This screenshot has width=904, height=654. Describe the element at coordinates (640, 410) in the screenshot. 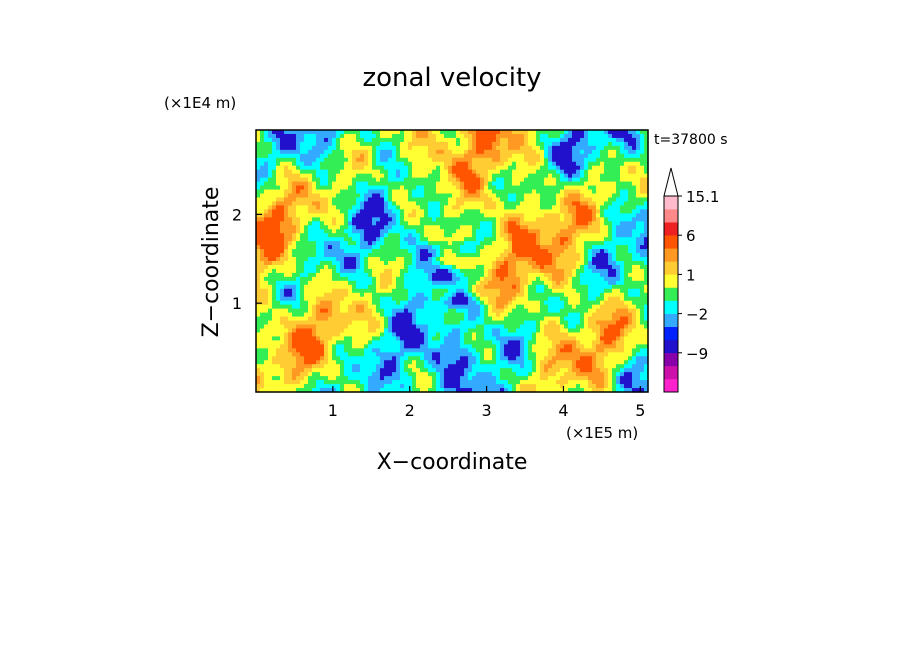

I see `x-tick-label: 5` at that location.